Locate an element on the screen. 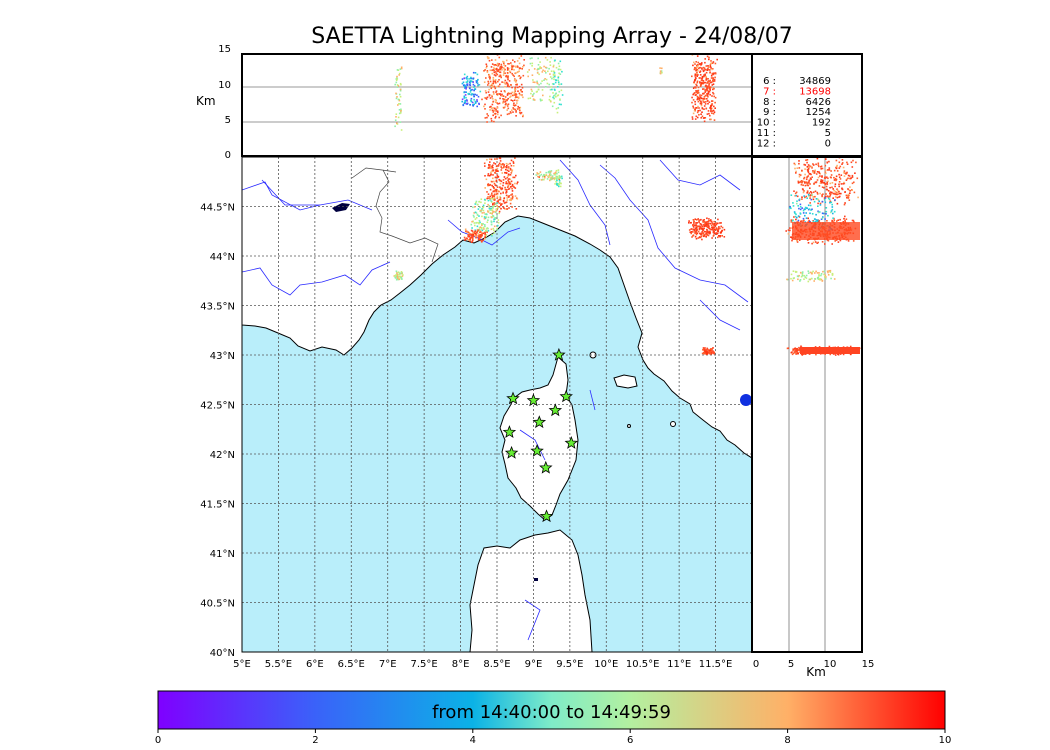 The width and height of the screenshot is (1050, 750). altitude-lon-panel is located at coordinates (497, 103).